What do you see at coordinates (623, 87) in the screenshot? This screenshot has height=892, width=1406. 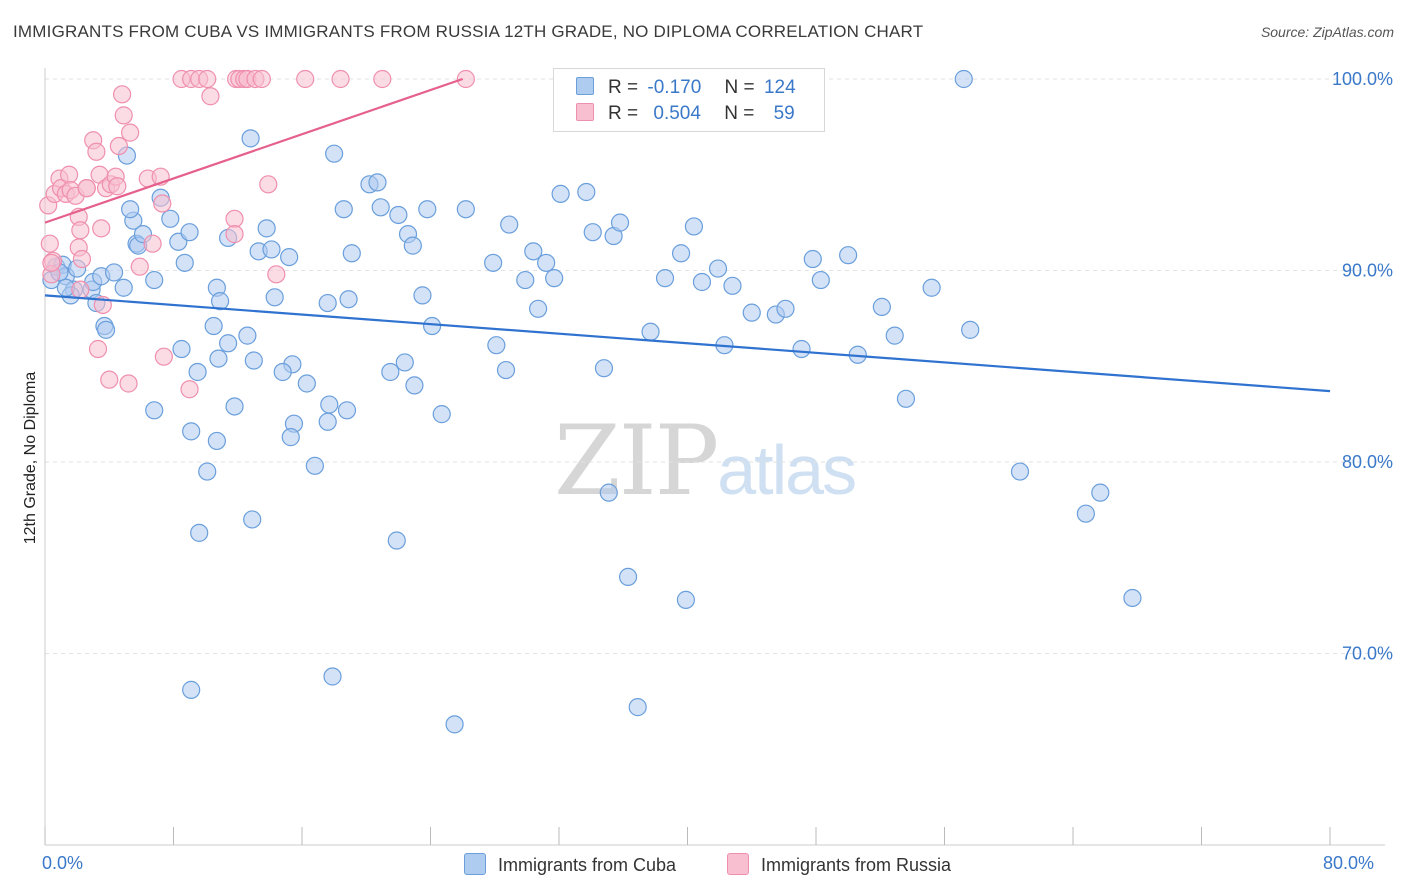 I see `cuba-r-label: R =` at bounding box center [623, 87].